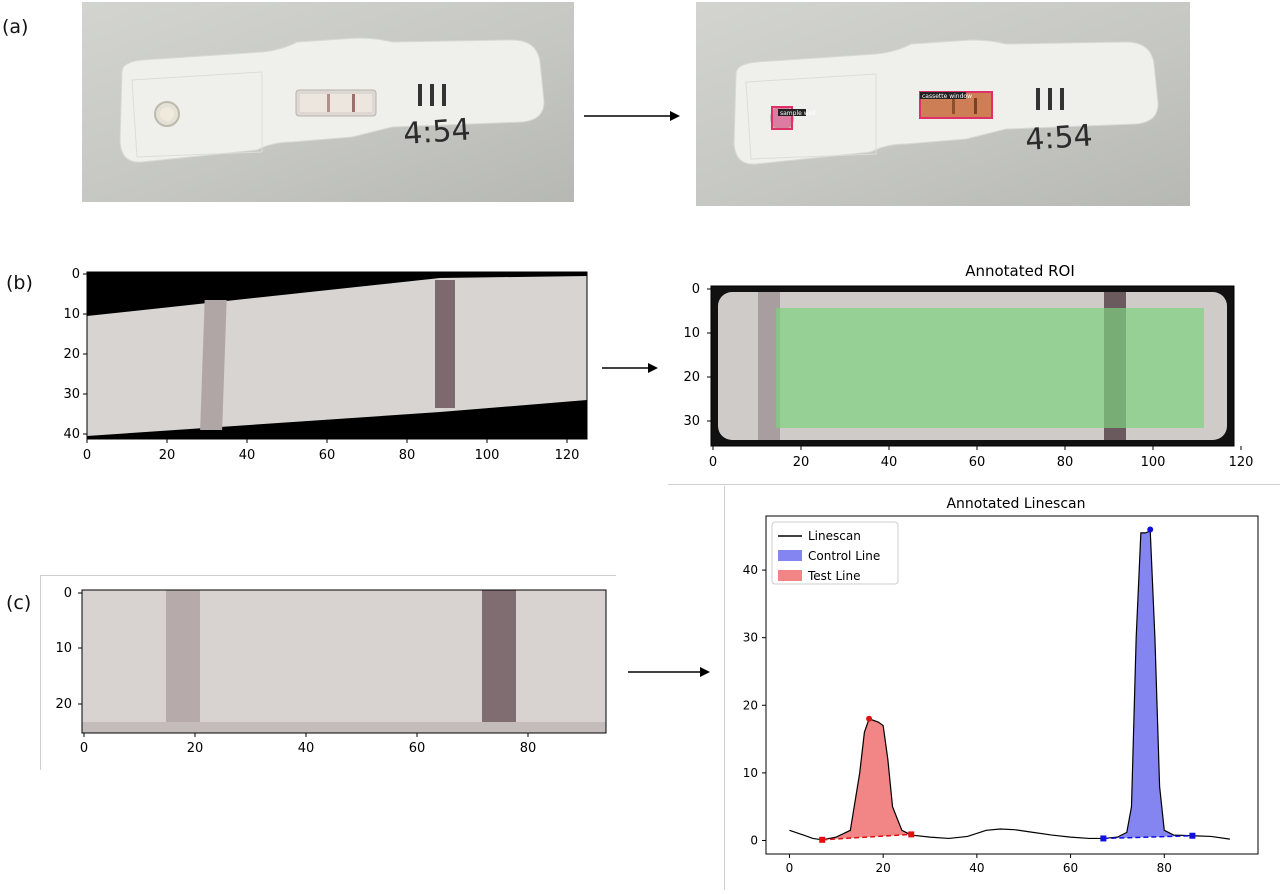 The width and height of the screenshot is (1280, 894). What do you see at coordinates (867, 779) in the screenshot?
I see `peak-area-test-line` at bounding box center [867, 779].